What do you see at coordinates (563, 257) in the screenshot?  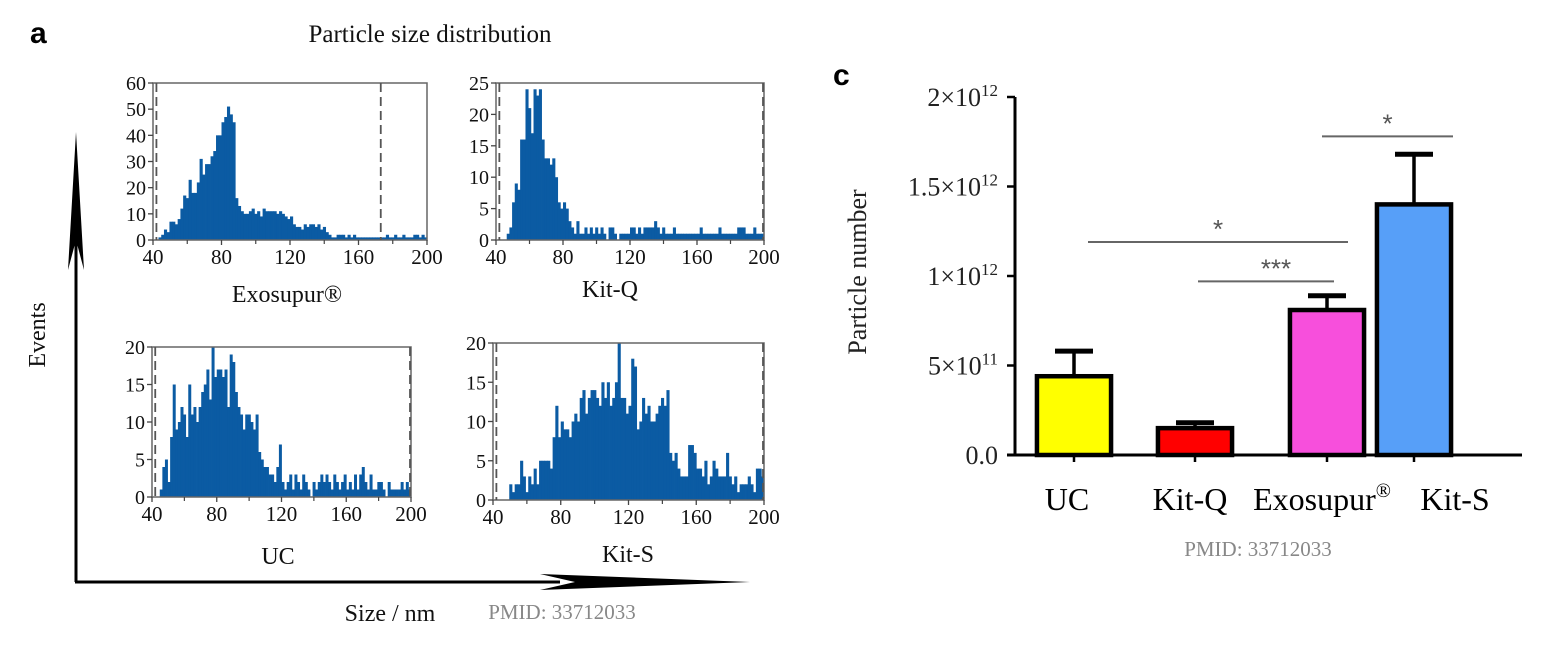 I see `x-tick-label: 80` at bounding box center [563, 257].